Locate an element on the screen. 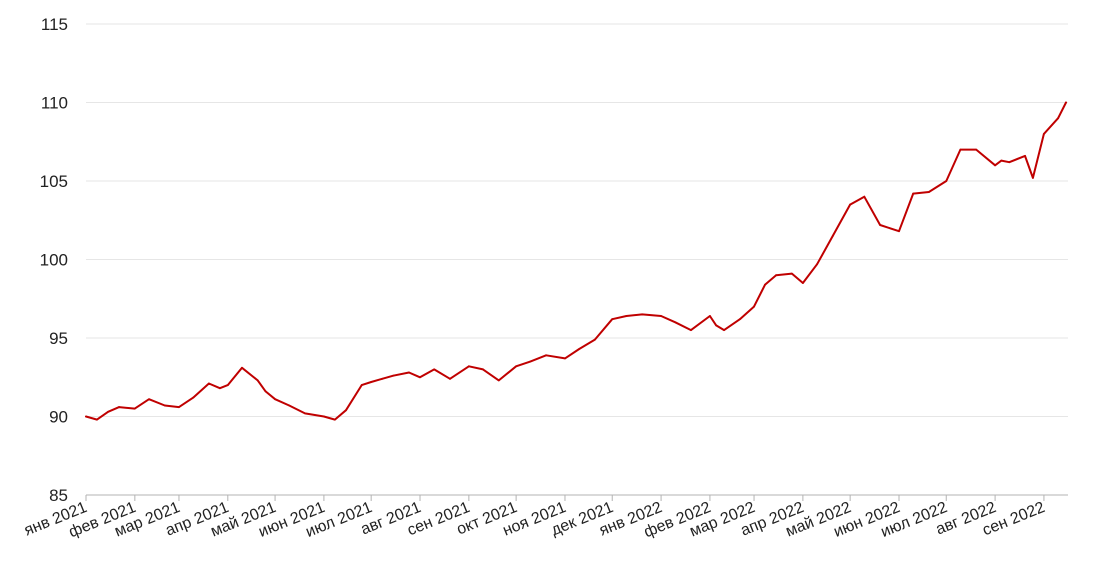 The width and height of the screenshot is (1100, 581). y-axis-tick-labels: 85 90 95 100 105 110 115 is located at coordinates (54, 260).